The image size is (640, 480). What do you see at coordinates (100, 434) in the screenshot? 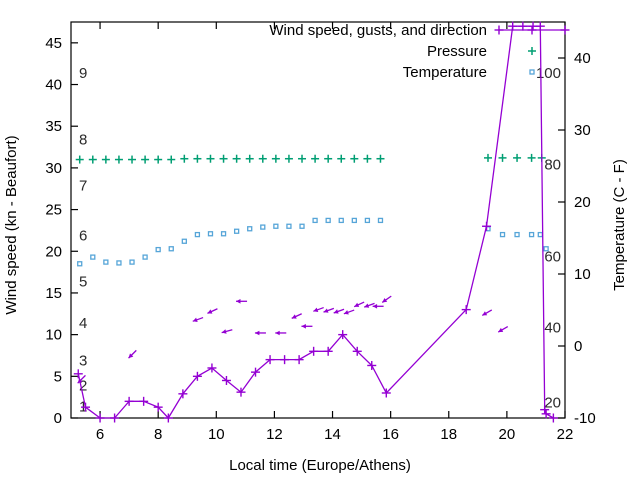
I see `x-tick-label: 6` at bounding box center [100, 434].